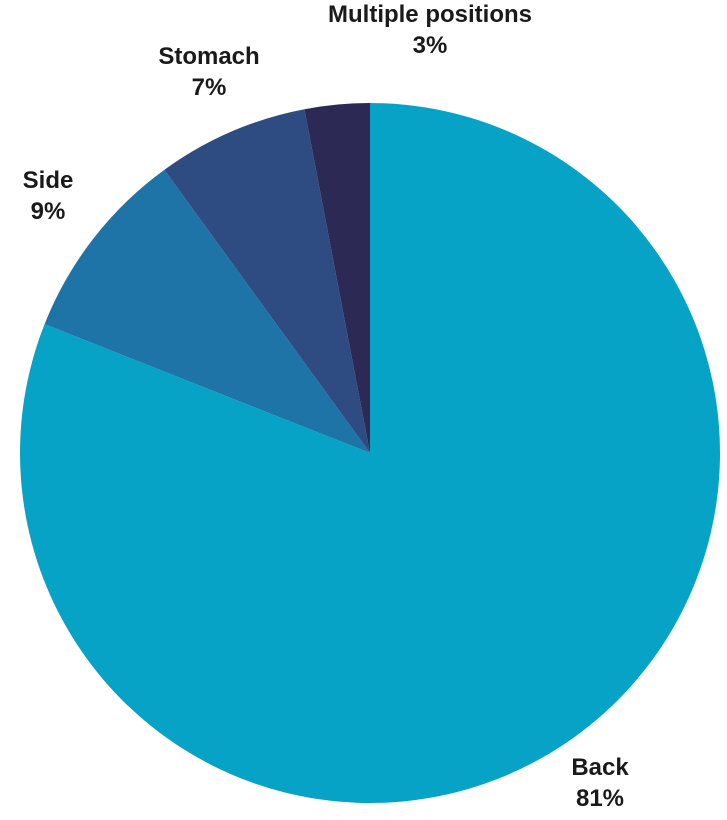 This screenshot has height=820, width=727. Describe the element at coordinates (430, 45) in the screenshot. I see `slice-percent-label: 3%` at that location.